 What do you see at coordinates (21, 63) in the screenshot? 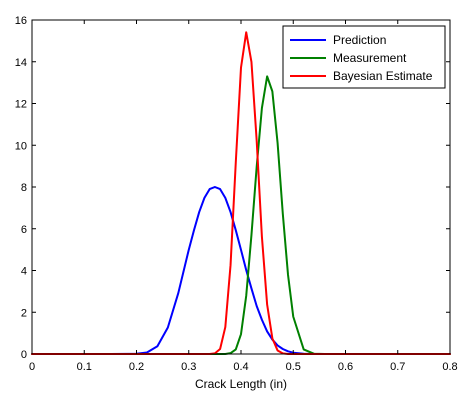
I see `y-tick-label: 14` at bounding box center [21, 63].